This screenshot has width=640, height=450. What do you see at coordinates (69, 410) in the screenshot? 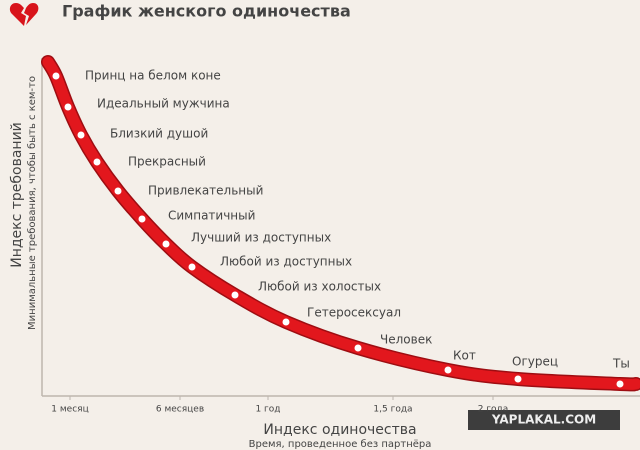
I see `x-tick-label: 1 месяц` at bounding box center [69, 410].